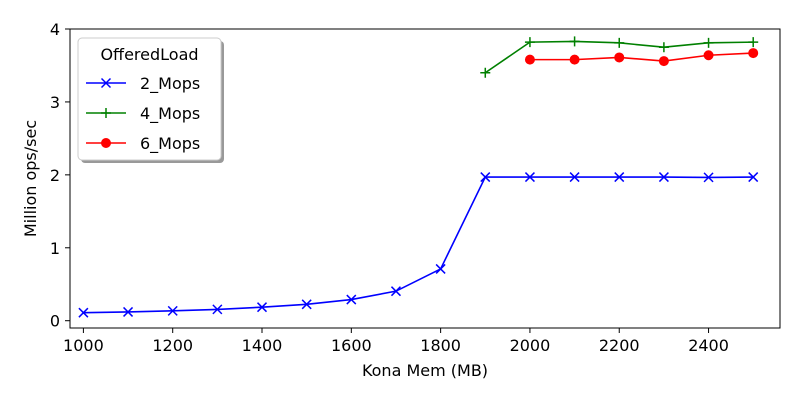 This screenshot has width=800, height=400. What do you see at coordinates (55, 102) in the screenshot?
I see `y-tick-label: 3` at bounding box center [55, 102].